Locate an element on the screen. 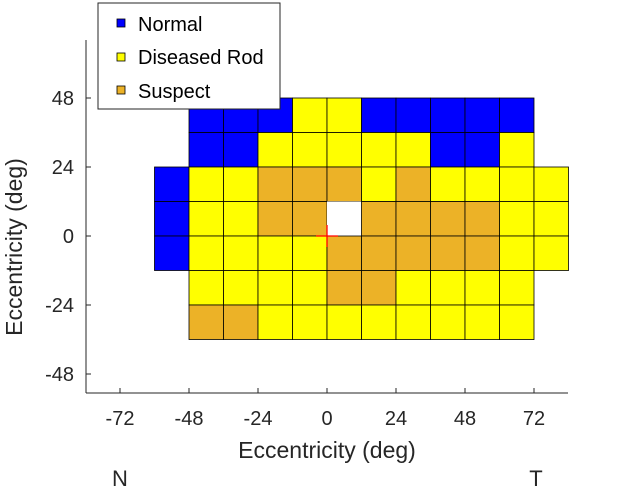 This screenshot has width=626, height=494. legend-label-suspect: Suspect is located at coordinates (174, 92).